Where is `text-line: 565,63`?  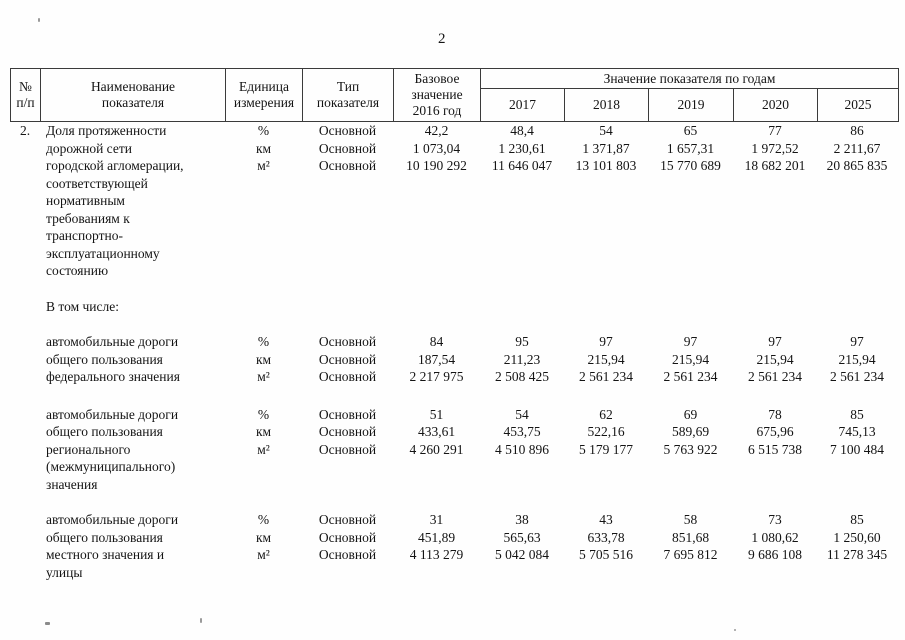
text-line: 565,63 is located at coordinates (522, 537).